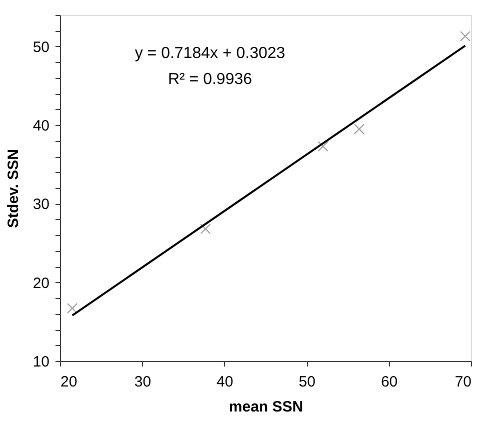  What do you see at coordinates (13, 188) in the screenshot?
I see `y-axis-title: Stdev. SSN` at bounding box center [13, 188].